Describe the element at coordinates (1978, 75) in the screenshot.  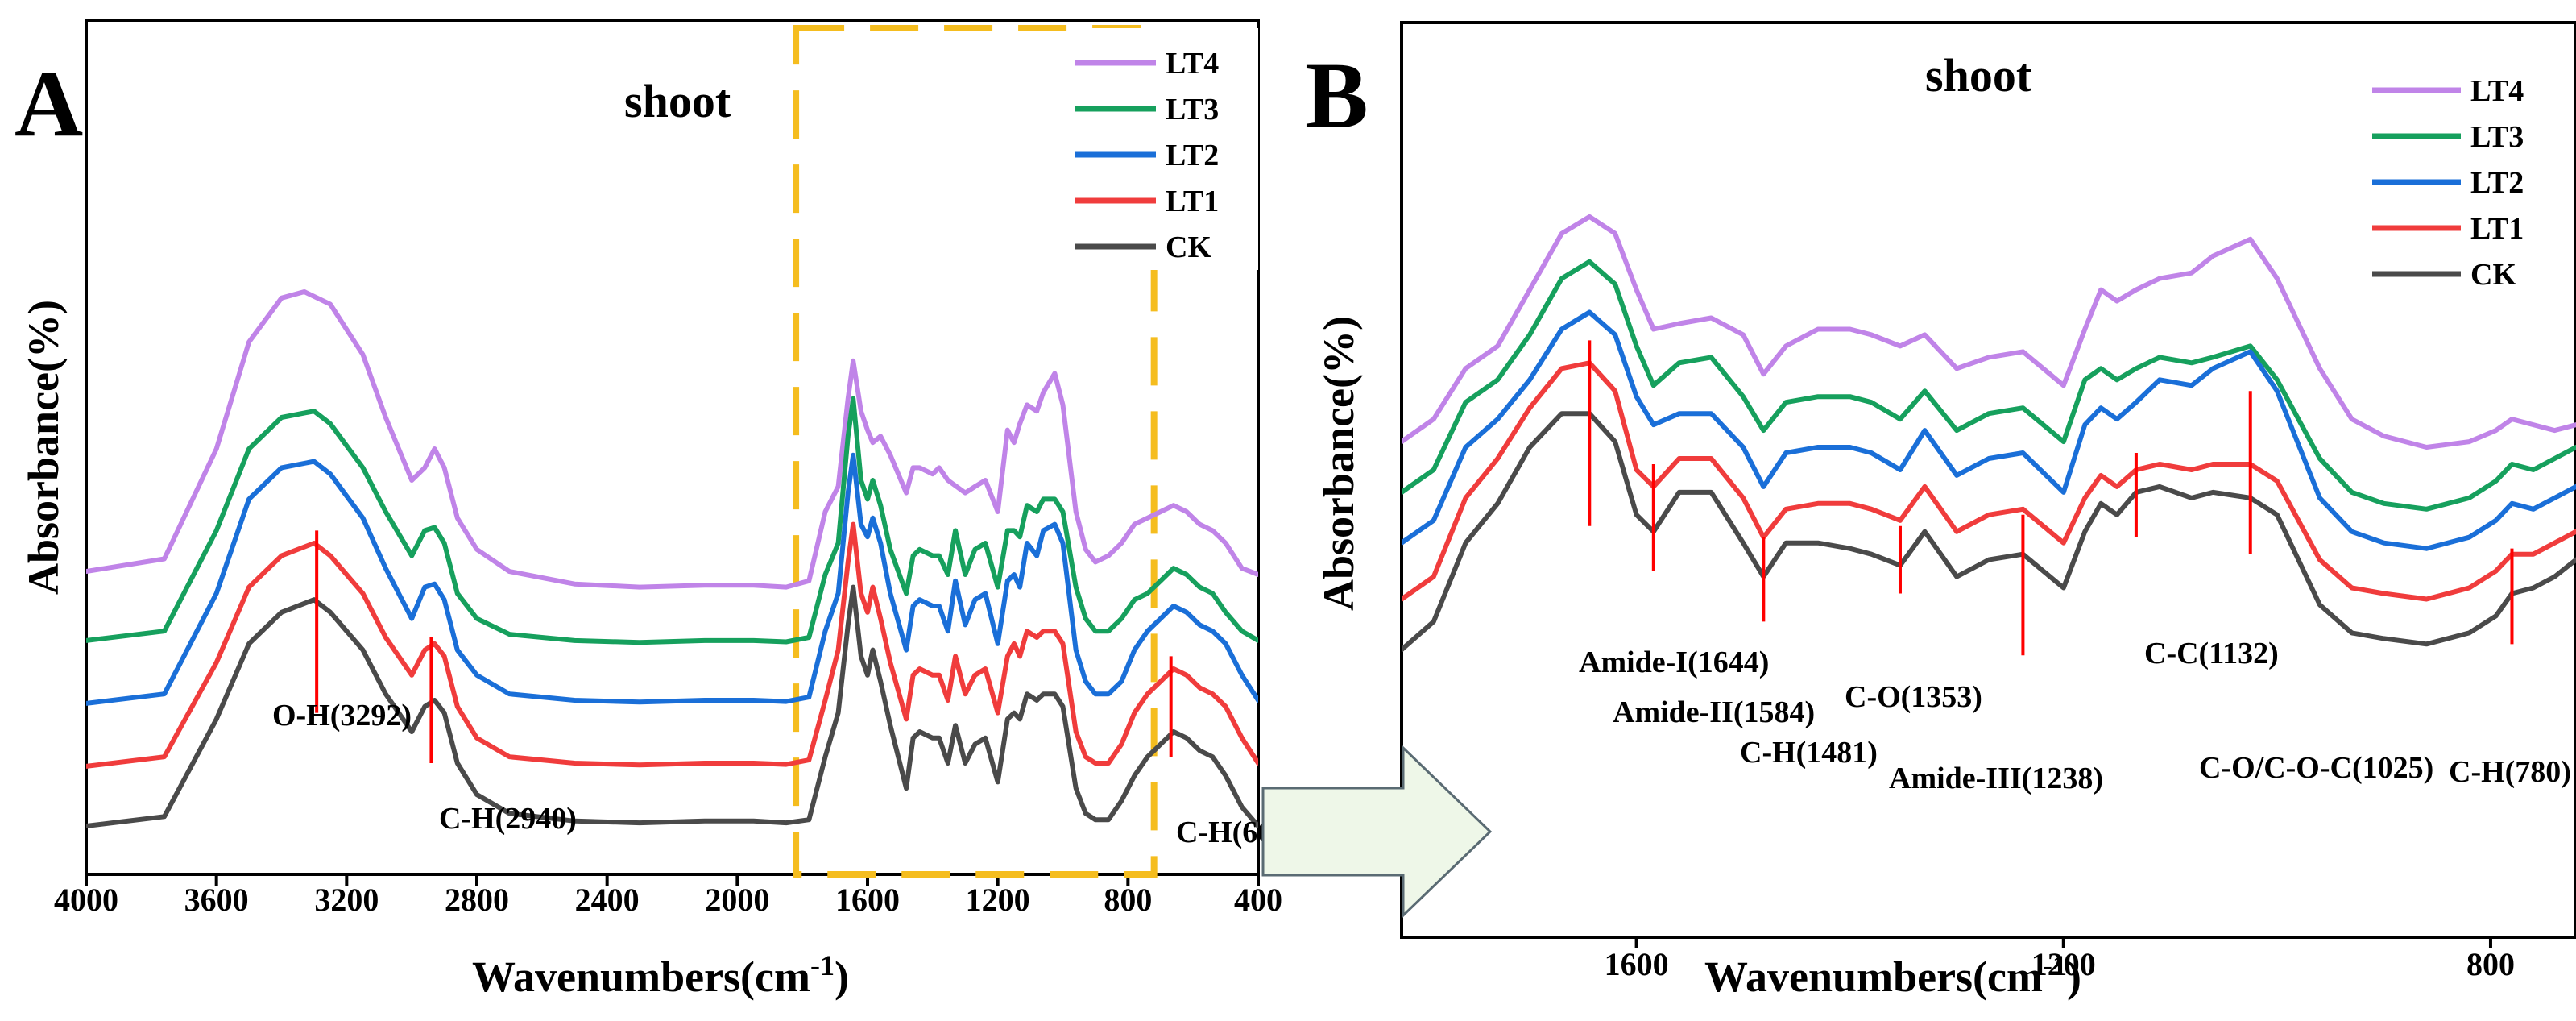
I see `panel-b-title: shoot` at that location.